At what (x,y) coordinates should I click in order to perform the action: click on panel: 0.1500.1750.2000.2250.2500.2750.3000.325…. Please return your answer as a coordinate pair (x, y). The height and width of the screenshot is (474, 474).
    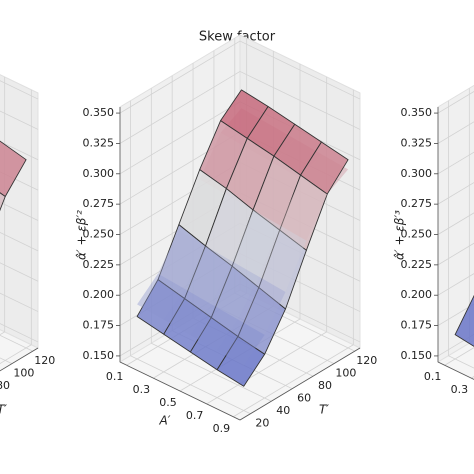
    Looking at the image, I should click on (27, 245).